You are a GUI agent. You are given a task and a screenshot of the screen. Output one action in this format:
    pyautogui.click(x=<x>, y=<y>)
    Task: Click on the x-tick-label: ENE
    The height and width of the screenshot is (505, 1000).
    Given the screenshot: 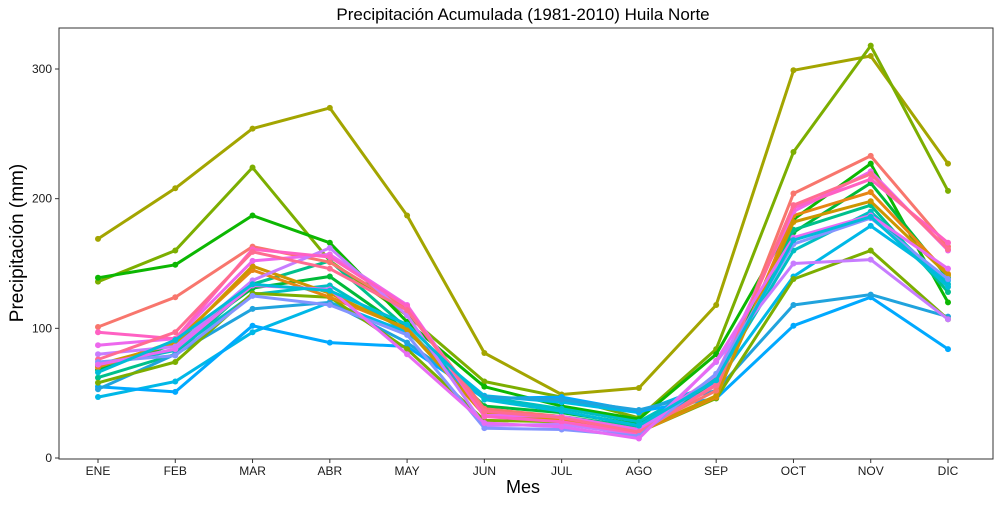 What is the action you would take?
    pyautogui.click(x=98, y=471)
    